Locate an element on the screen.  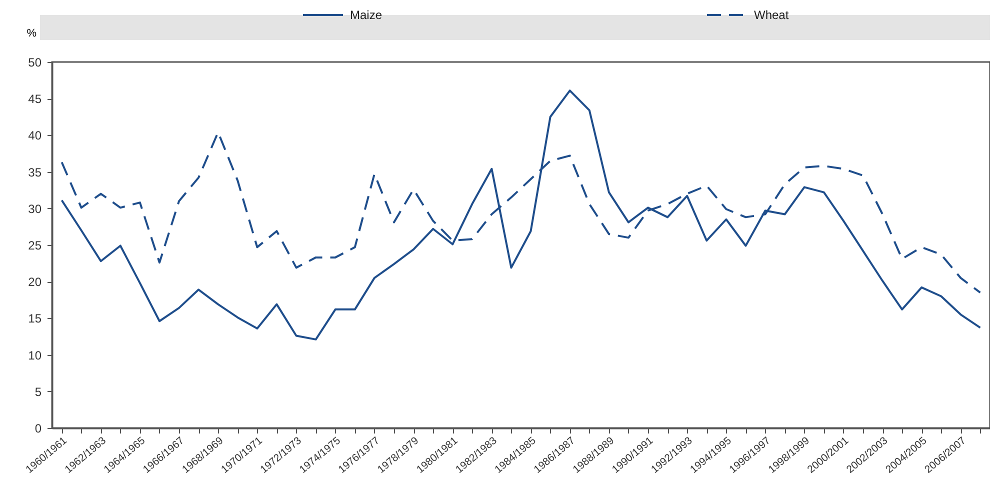
y-tick-label: 10 is located at coordinates (35, 355).